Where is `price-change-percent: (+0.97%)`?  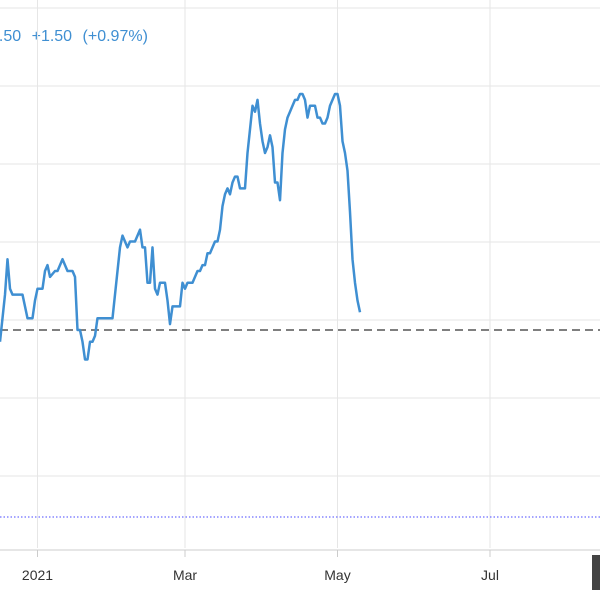 price-change-percent: (+0.97%) is located at coordinates (115, 36).